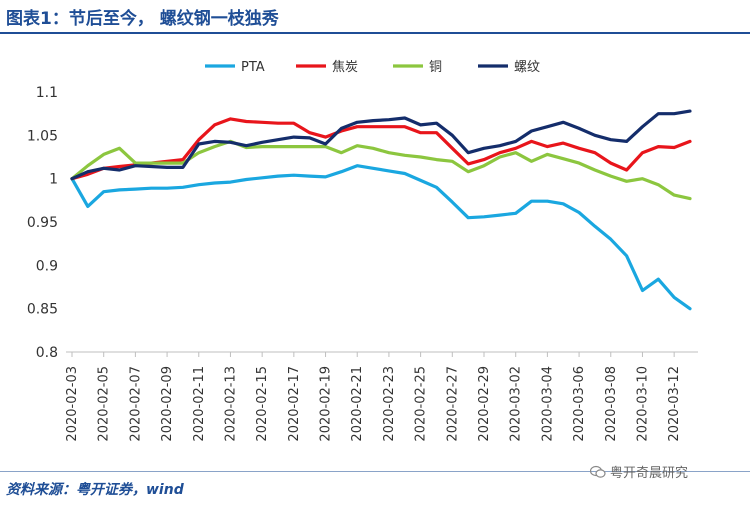 This screenshot has width=750, height=510. What do you see at coordinates (345, 67) in the screenshot?
I see `legend-label: 焦炭` at bounding box center [345, 67].